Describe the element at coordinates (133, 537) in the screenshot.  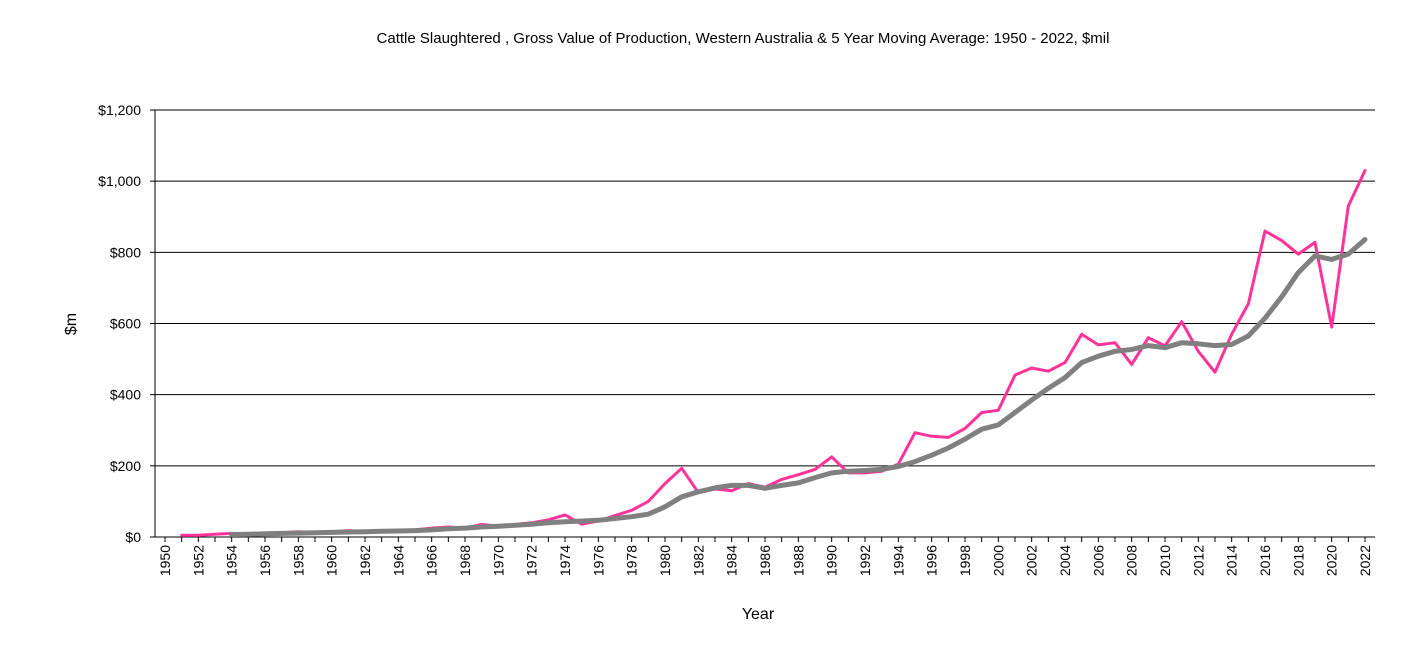
I see `y-tick-label: $0` at that location.